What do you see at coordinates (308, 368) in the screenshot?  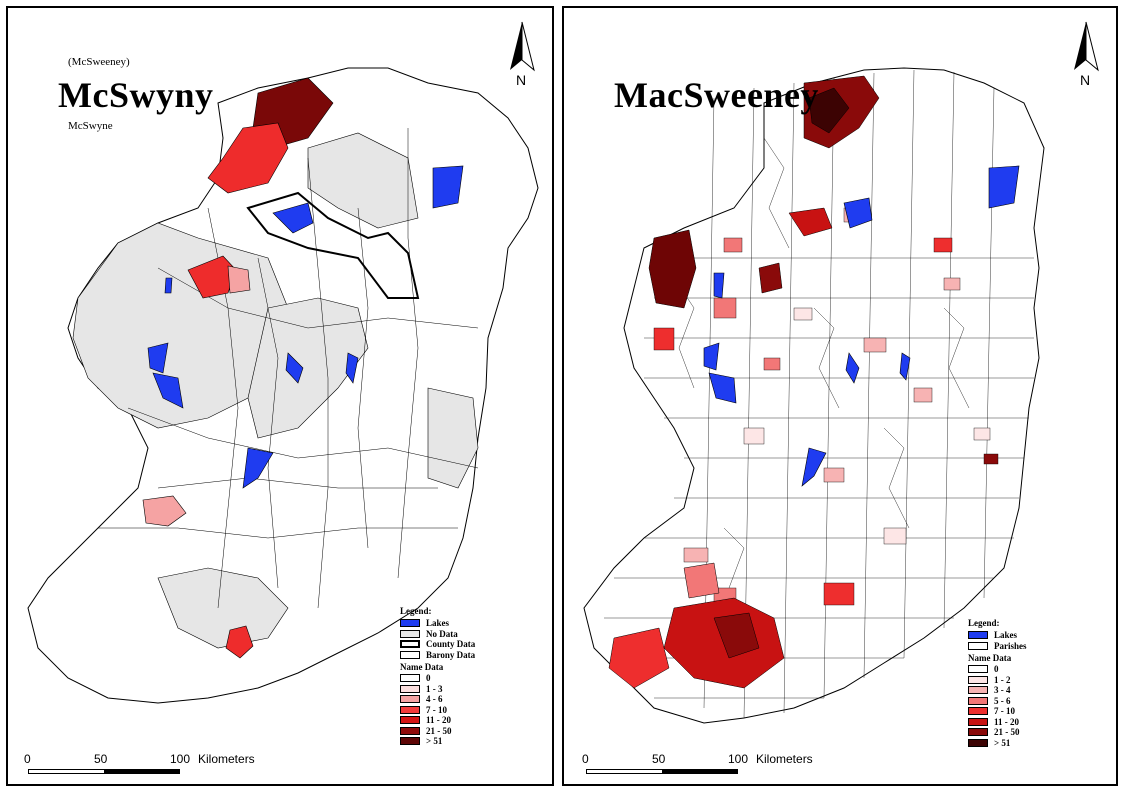 I see `no-data-region-midlands` at bounding box center [308, 368].